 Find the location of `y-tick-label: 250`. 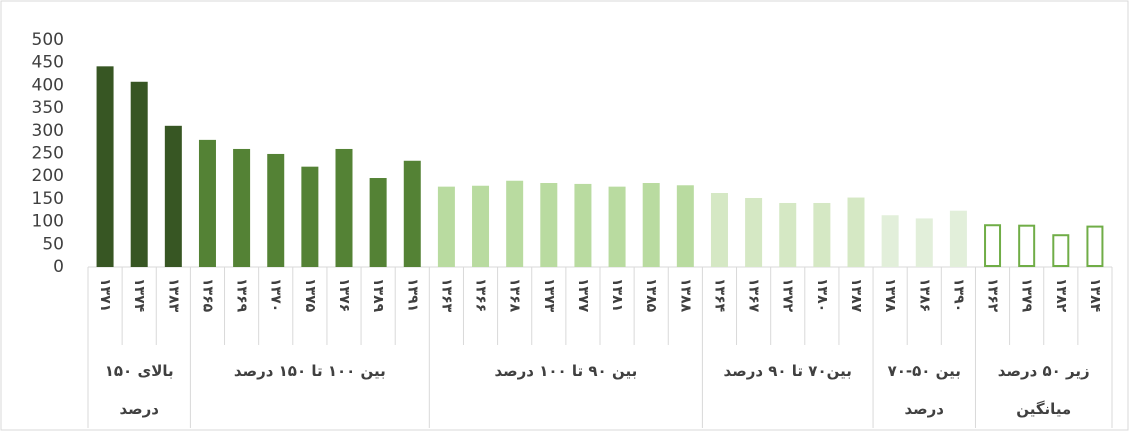

y-tick-label: 250 is located at coordinates (48, 154).